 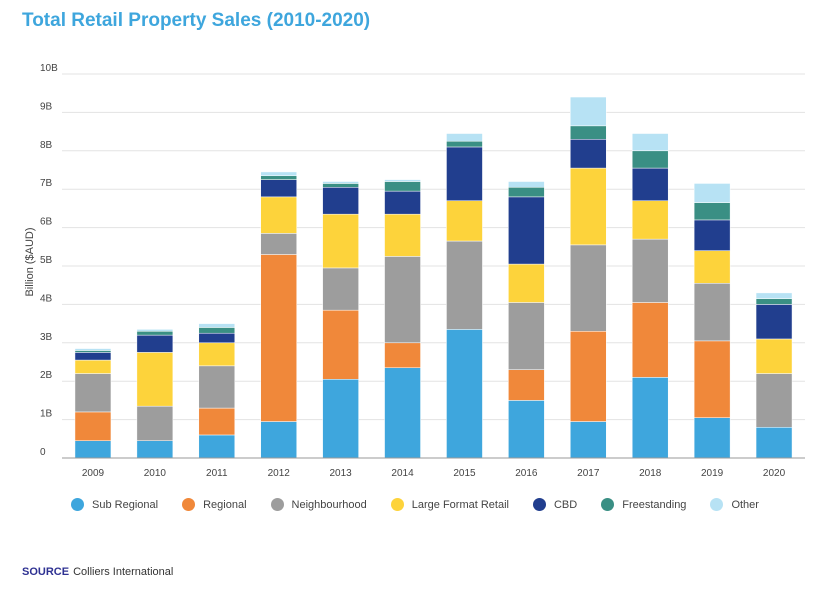 I want to click on bar-segment-regional-2016, so click(x=526, y=385).